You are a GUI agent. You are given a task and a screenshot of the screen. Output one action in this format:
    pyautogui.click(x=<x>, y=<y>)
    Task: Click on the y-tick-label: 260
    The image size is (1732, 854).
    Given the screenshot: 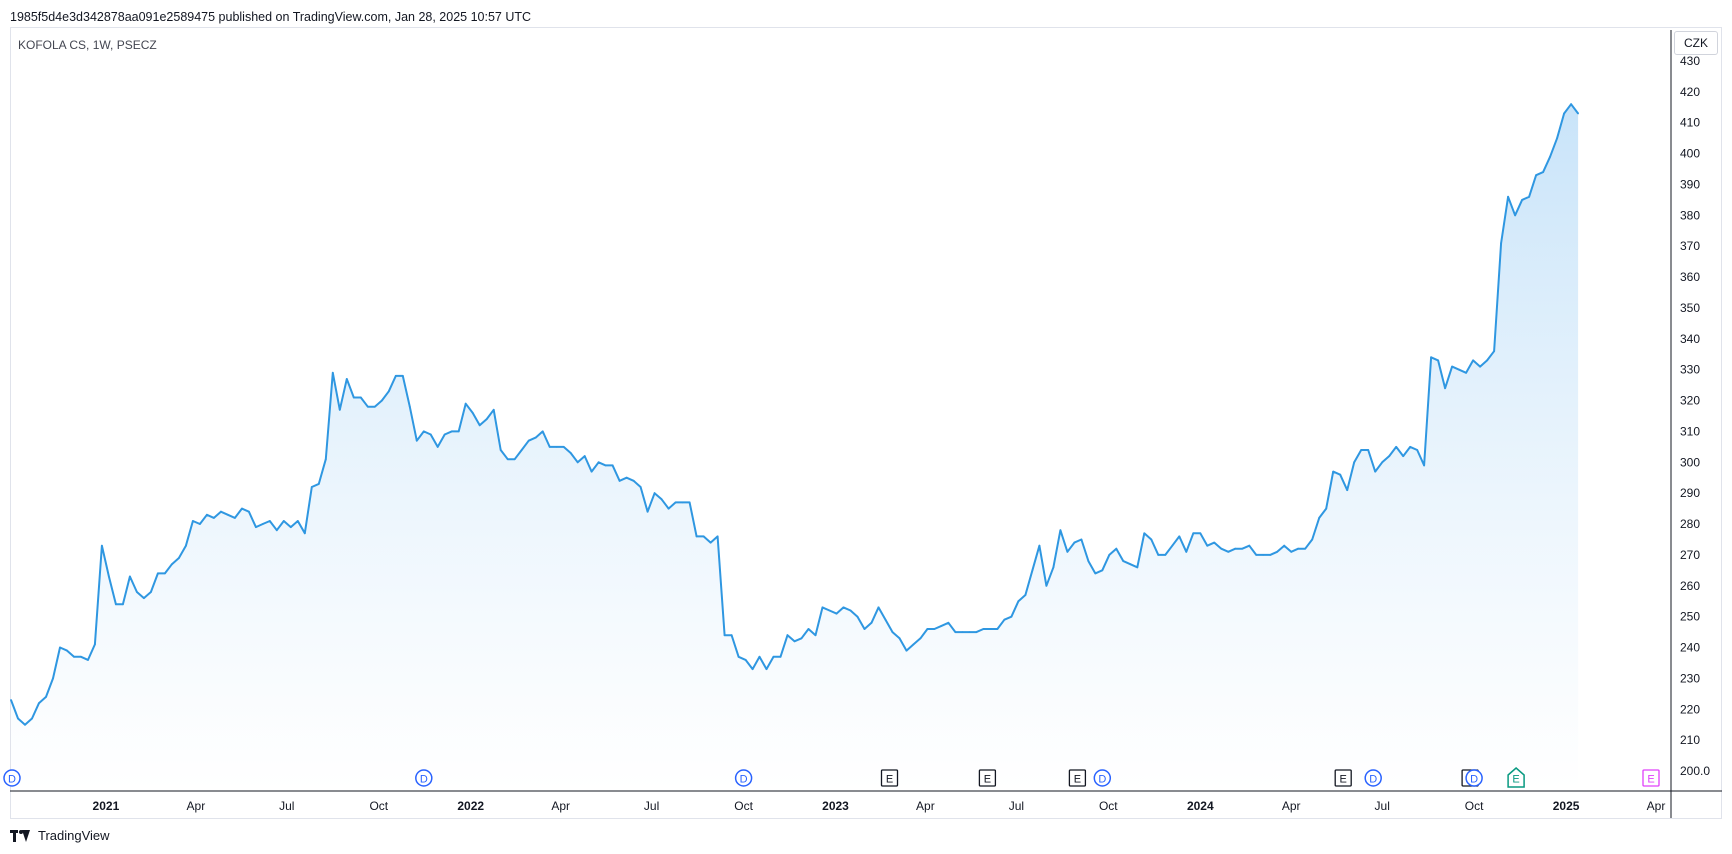 What is the action you would take?
    pyautogui.click(x=1690, y=586)
    